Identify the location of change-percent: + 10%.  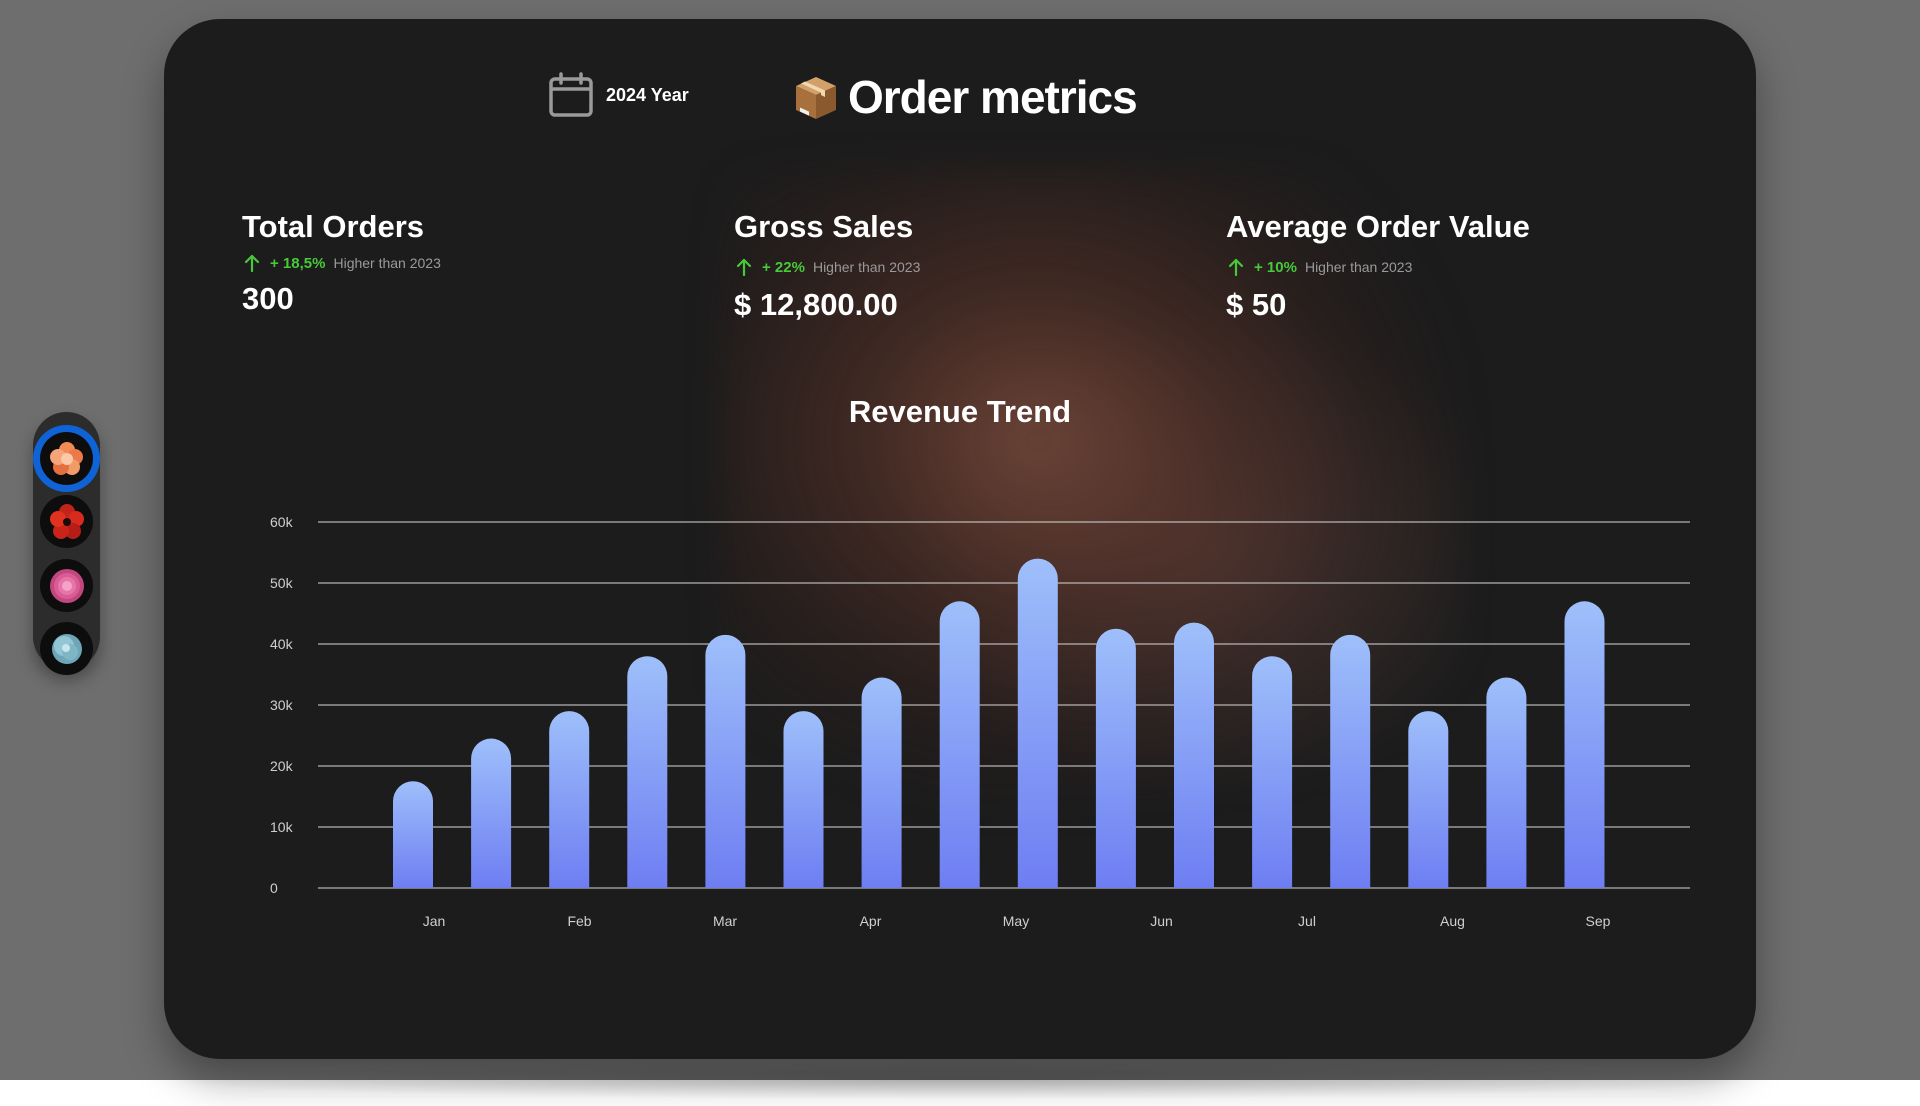
(1275, 267).